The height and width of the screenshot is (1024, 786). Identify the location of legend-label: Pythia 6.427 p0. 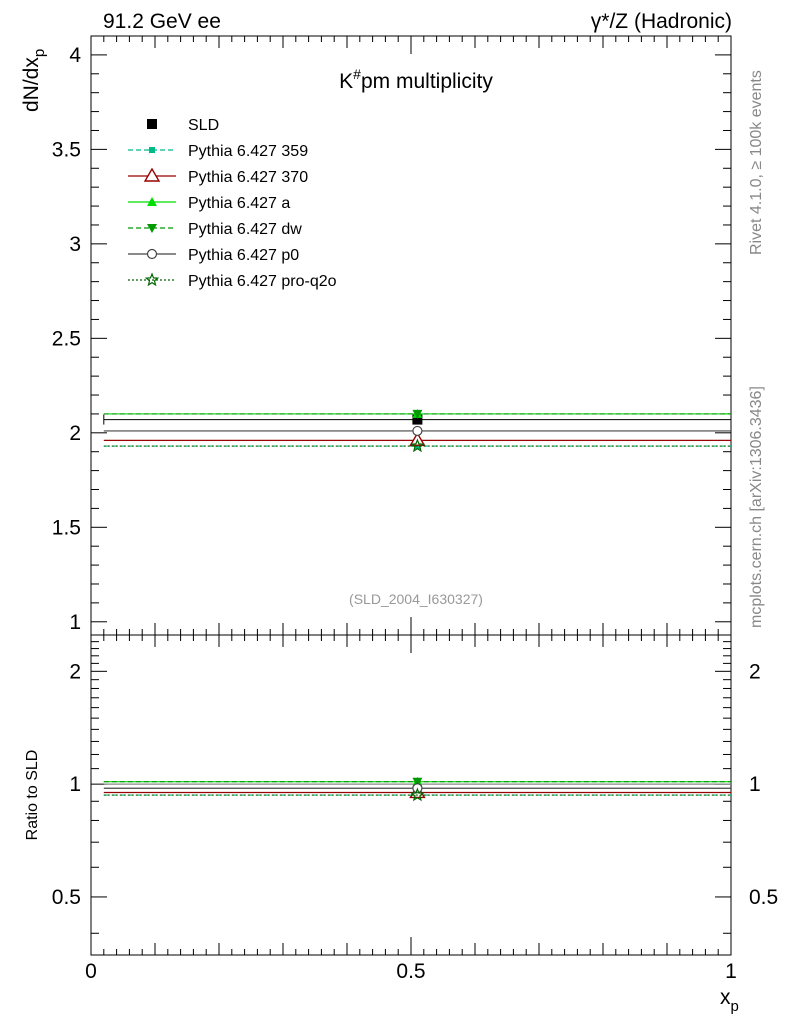
(243, 255).